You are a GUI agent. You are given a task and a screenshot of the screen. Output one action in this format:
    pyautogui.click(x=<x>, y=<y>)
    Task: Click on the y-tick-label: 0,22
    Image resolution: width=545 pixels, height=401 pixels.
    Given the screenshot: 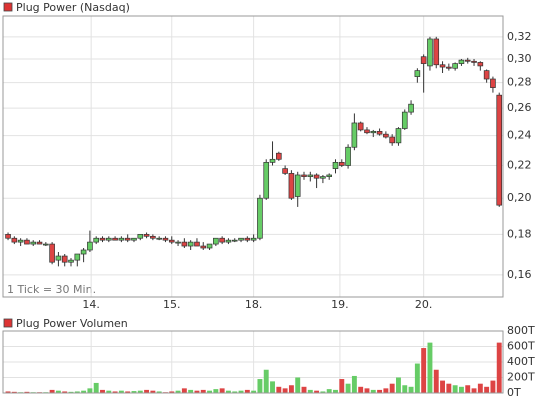 What is the action you would take?
    pyautogui.click(x=519, y=164)
    